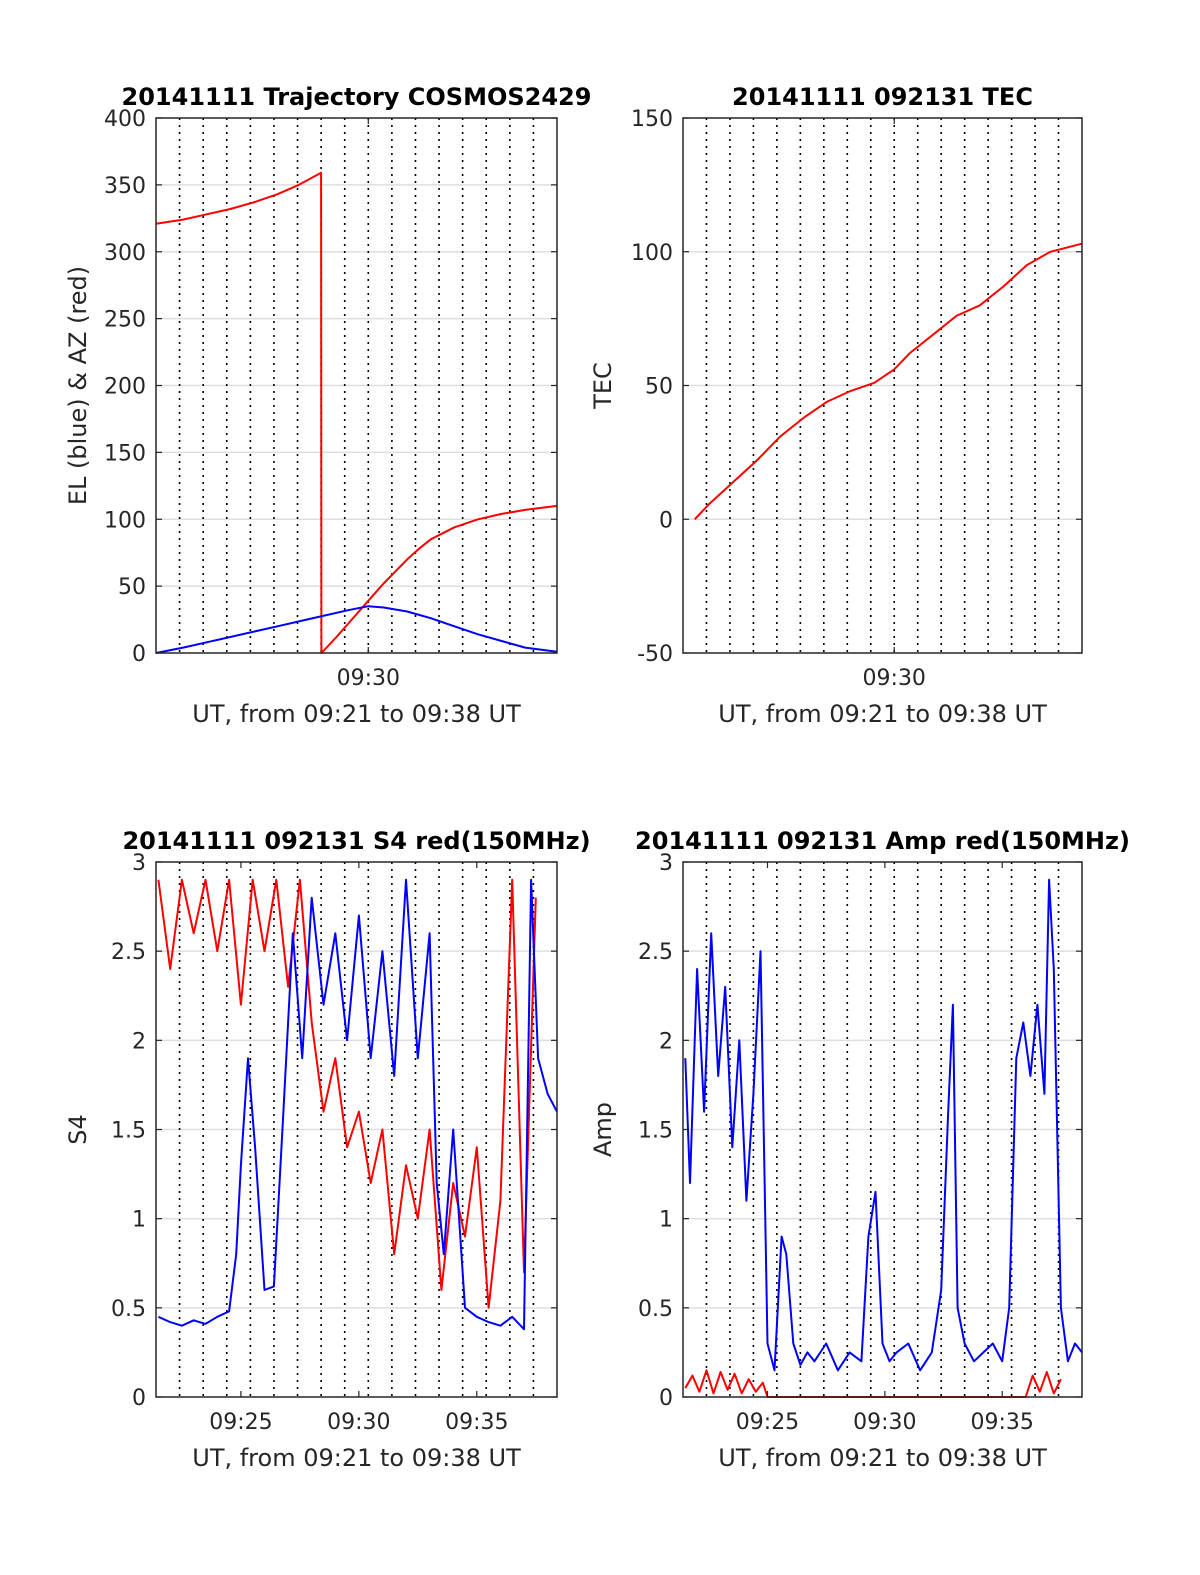  What do you see at coordinates (125, 387) in the screenshot?
I see `y-tick-label: 200` at bounding box center [125, 387].